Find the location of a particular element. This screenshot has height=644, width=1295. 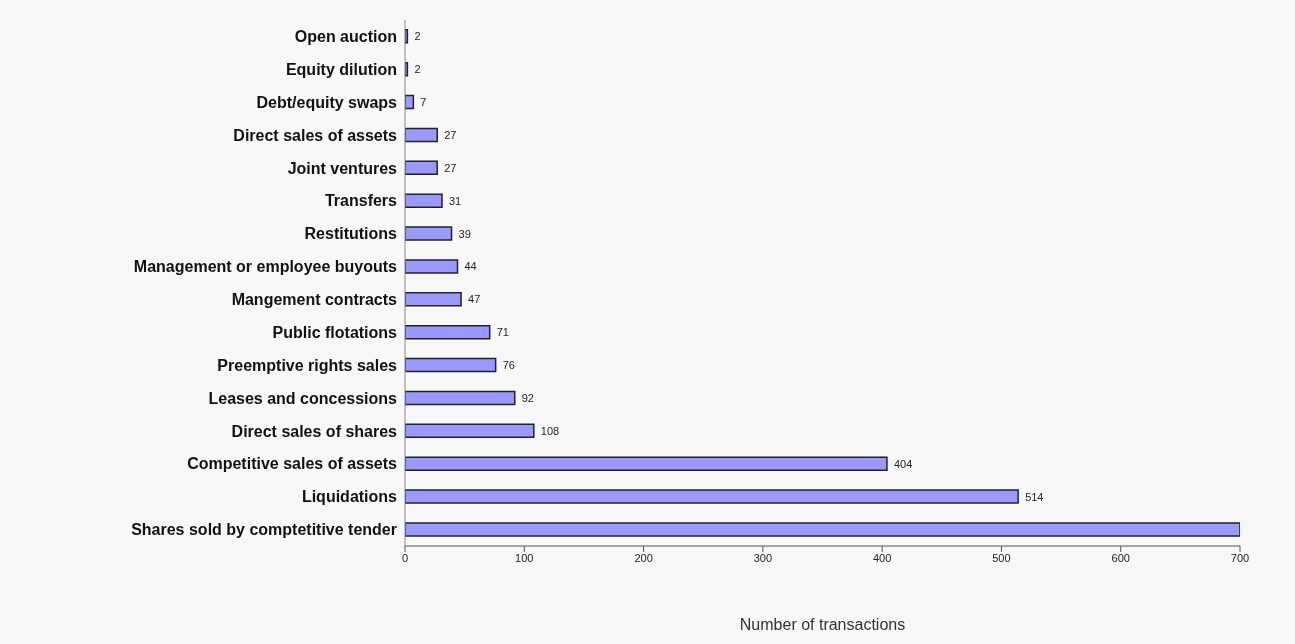

y-tick-label: Leases and concessions is located at coordinates (303, 398).